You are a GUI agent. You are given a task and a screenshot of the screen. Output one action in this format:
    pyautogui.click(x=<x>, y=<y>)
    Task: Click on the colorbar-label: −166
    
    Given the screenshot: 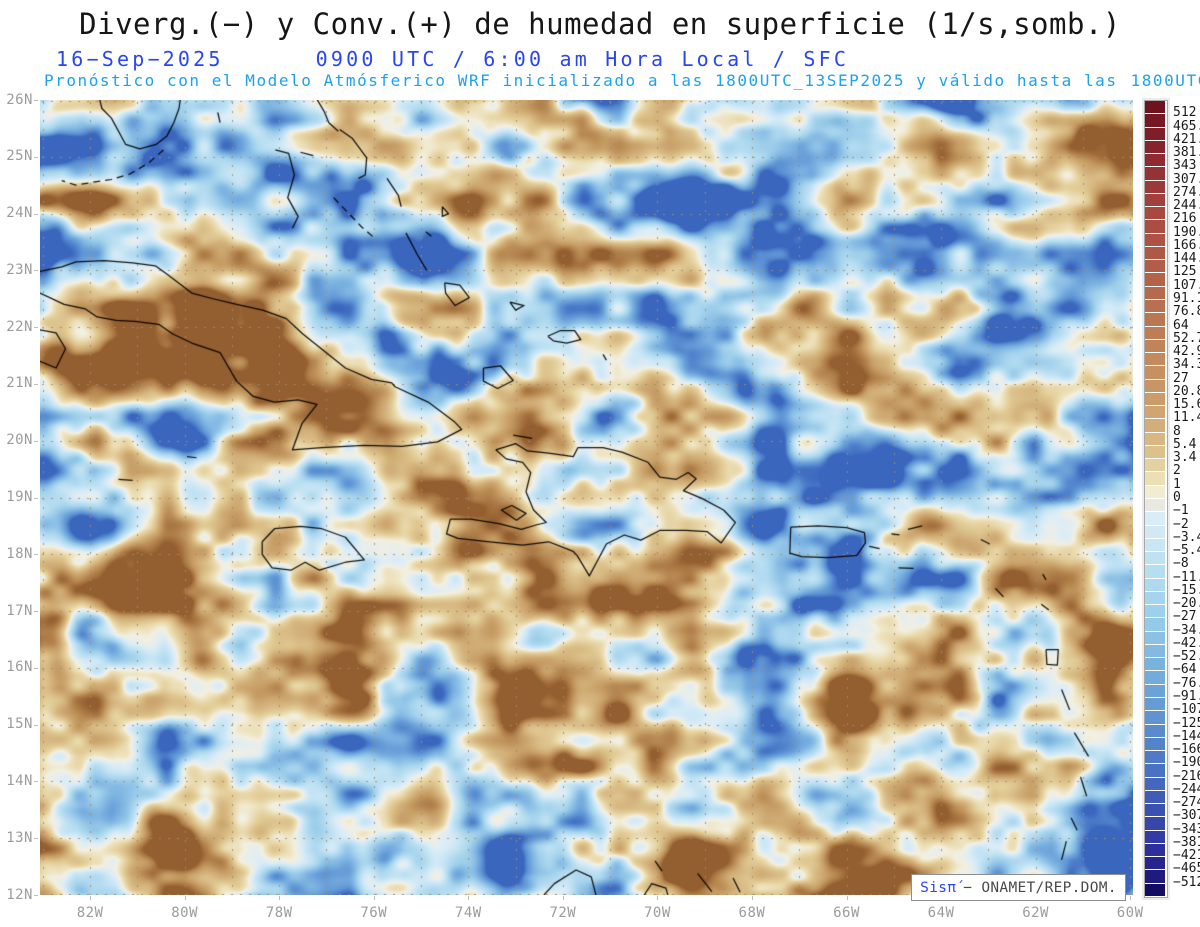 What is the action you would take?
    pyautogui.click(x=1186, y=750)
    